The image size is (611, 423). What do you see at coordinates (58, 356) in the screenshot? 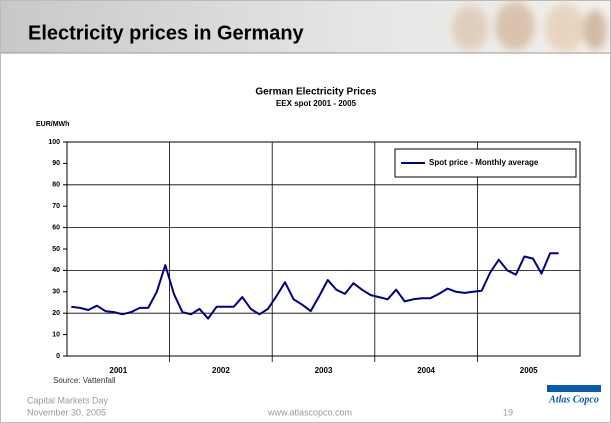
I see `y-tick-label: 0` at bounding box center [58, 356].